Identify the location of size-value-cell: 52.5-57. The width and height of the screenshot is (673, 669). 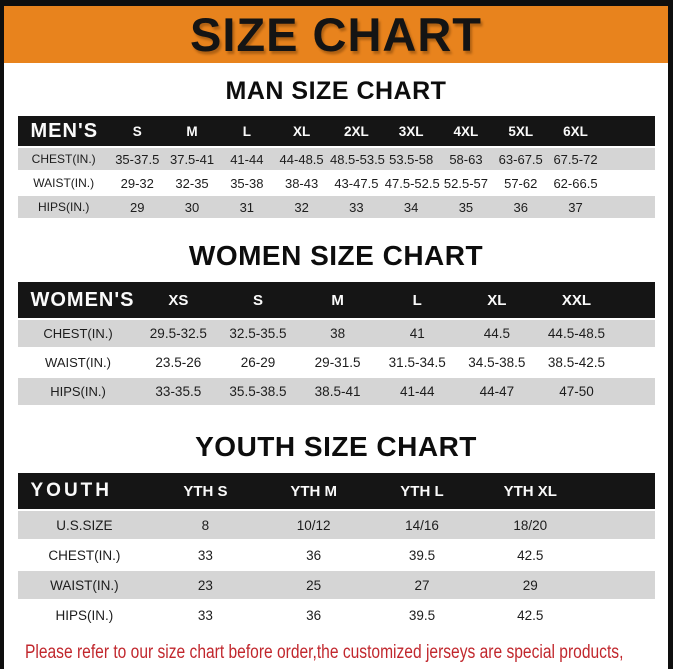
(466, 184).